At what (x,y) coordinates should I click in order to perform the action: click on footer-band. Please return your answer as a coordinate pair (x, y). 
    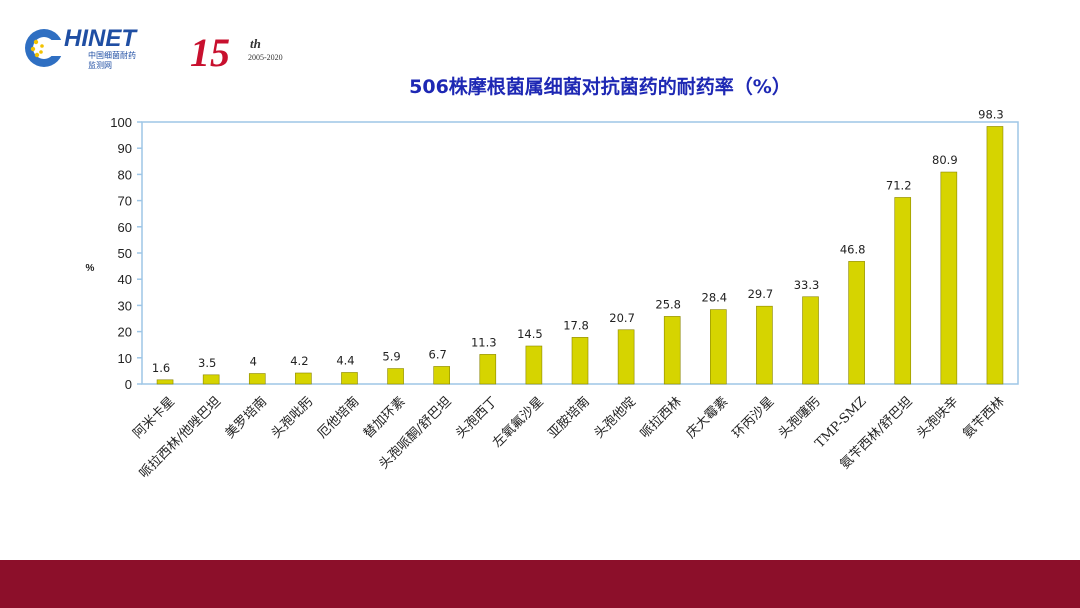
    Looking at the image, I should click on (540, 584).